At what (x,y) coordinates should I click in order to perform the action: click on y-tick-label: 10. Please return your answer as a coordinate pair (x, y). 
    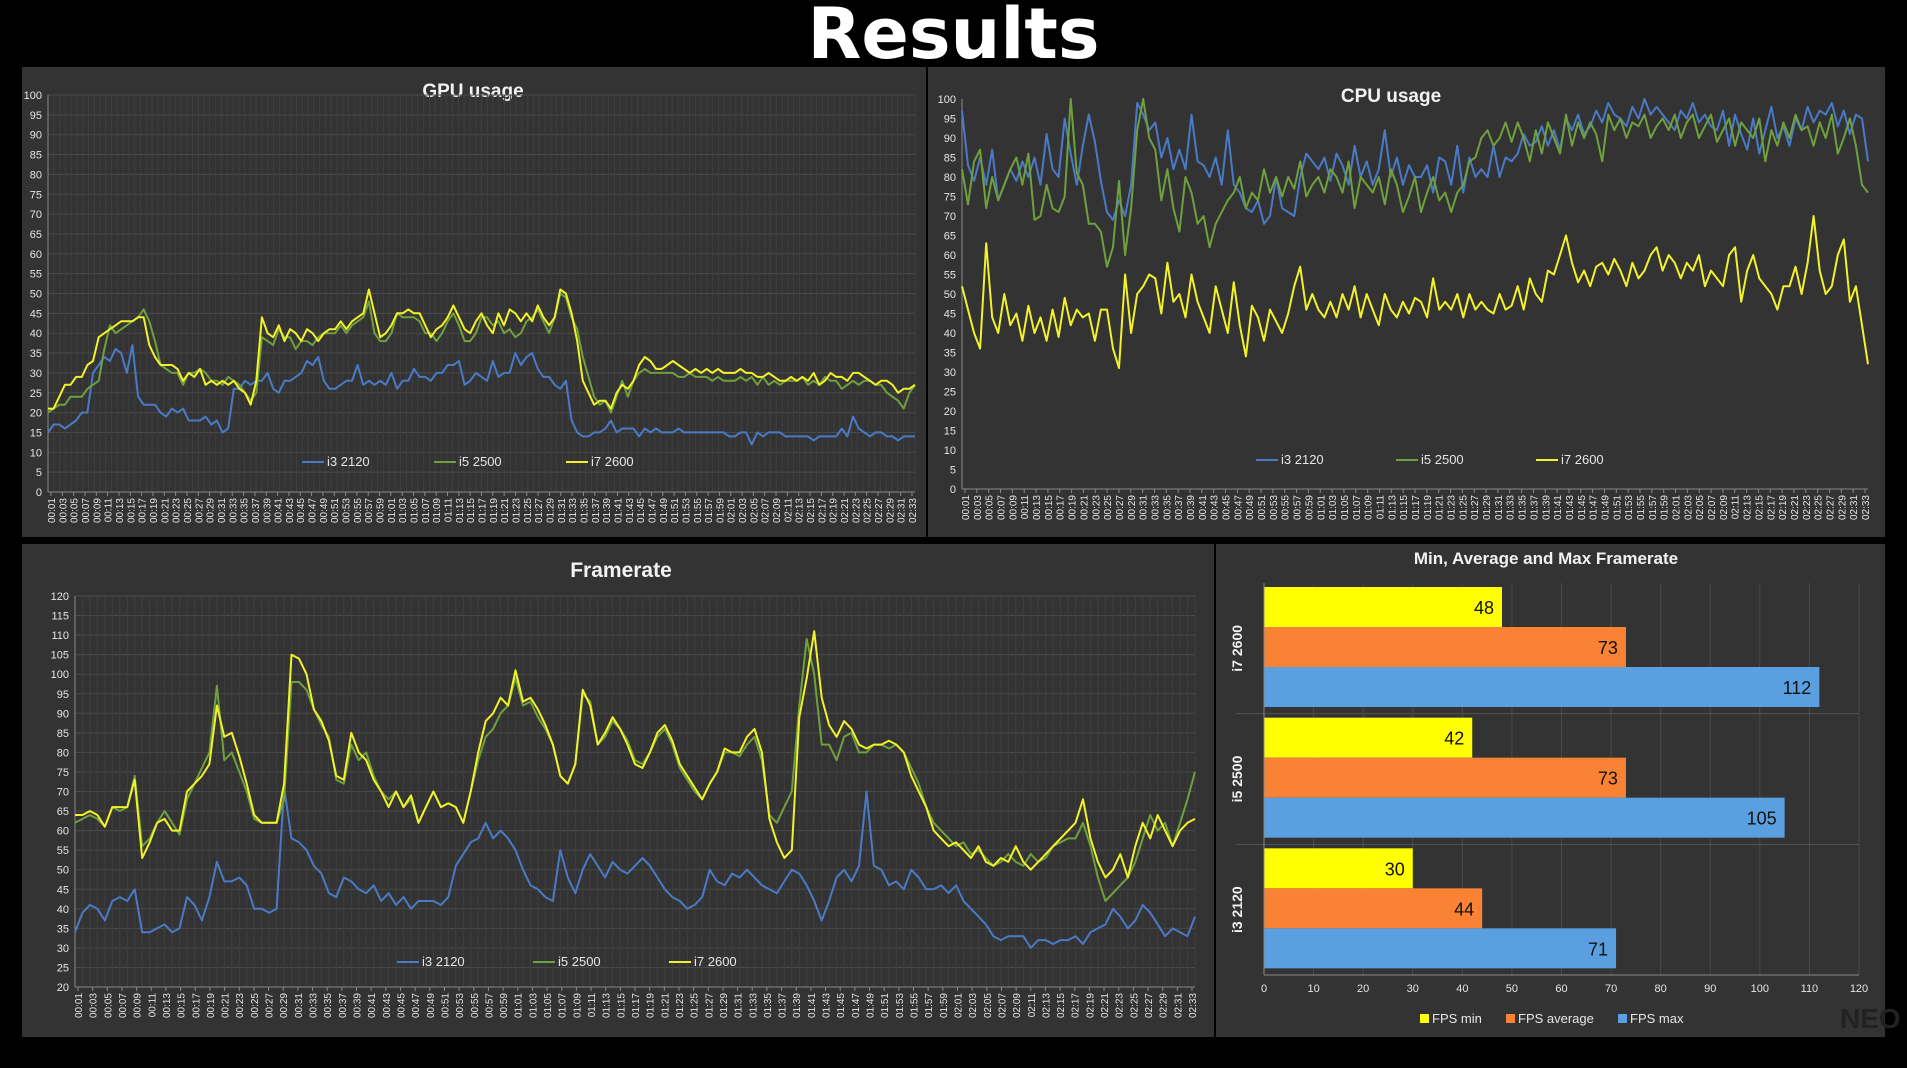
    Looking at the image, I should click on (36, 453).